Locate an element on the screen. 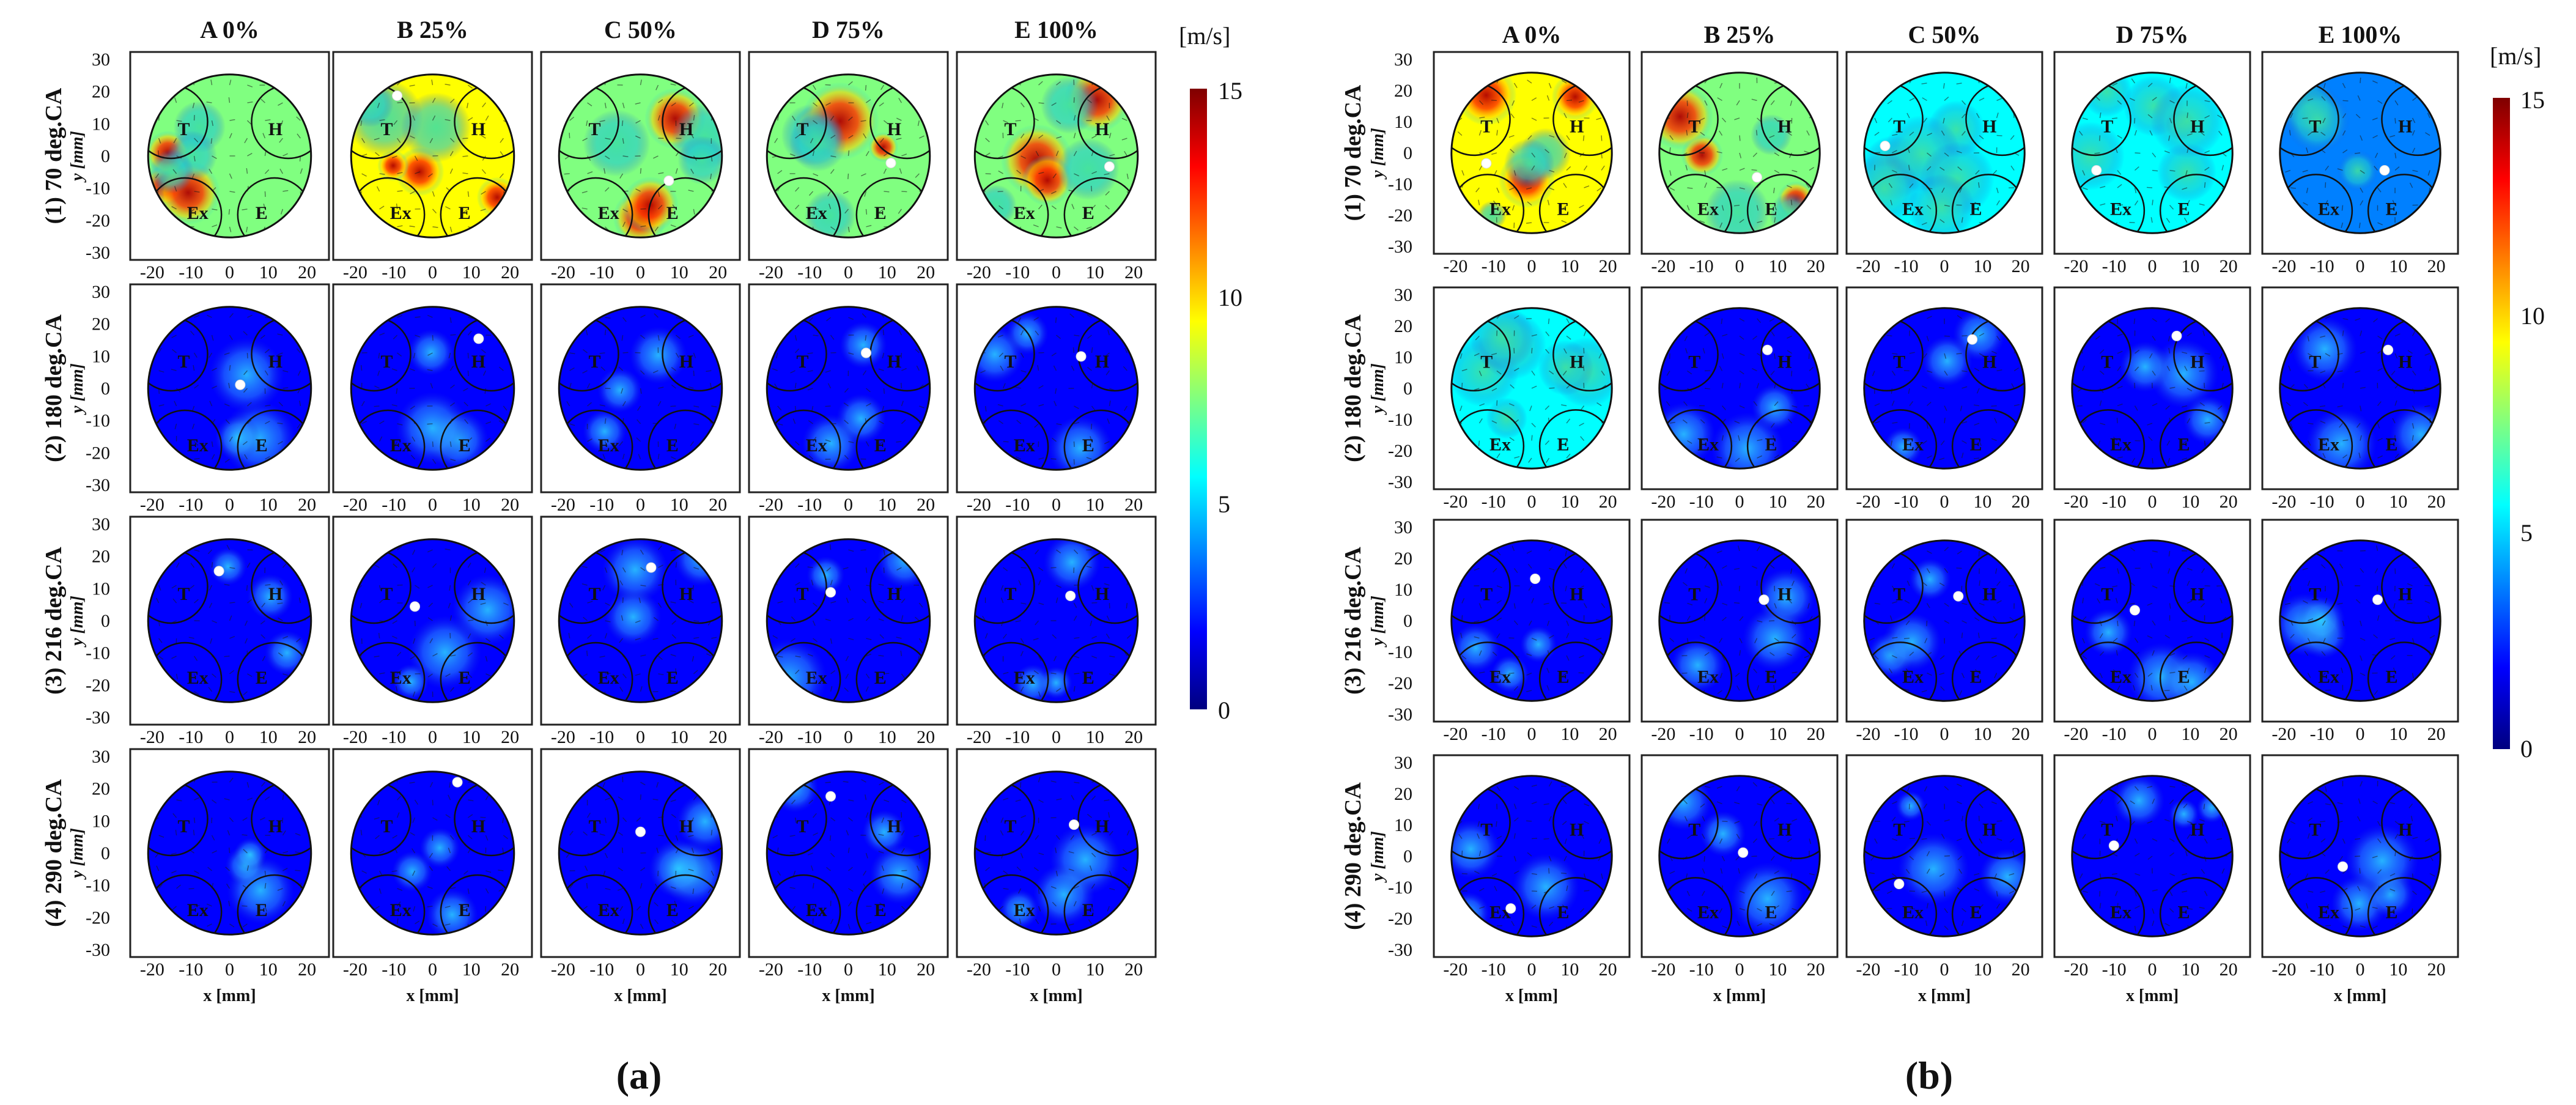  colorbar-a-tick-0: 0 is located at coordinates (1224, 710).